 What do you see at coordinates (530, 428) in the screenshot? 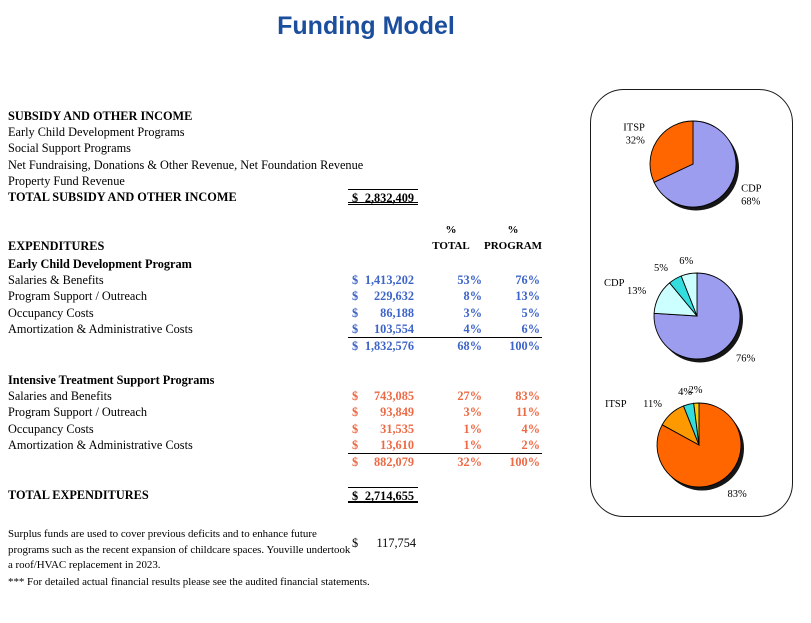
I see `pct-program: 4%` at bounding box center [530, 428].